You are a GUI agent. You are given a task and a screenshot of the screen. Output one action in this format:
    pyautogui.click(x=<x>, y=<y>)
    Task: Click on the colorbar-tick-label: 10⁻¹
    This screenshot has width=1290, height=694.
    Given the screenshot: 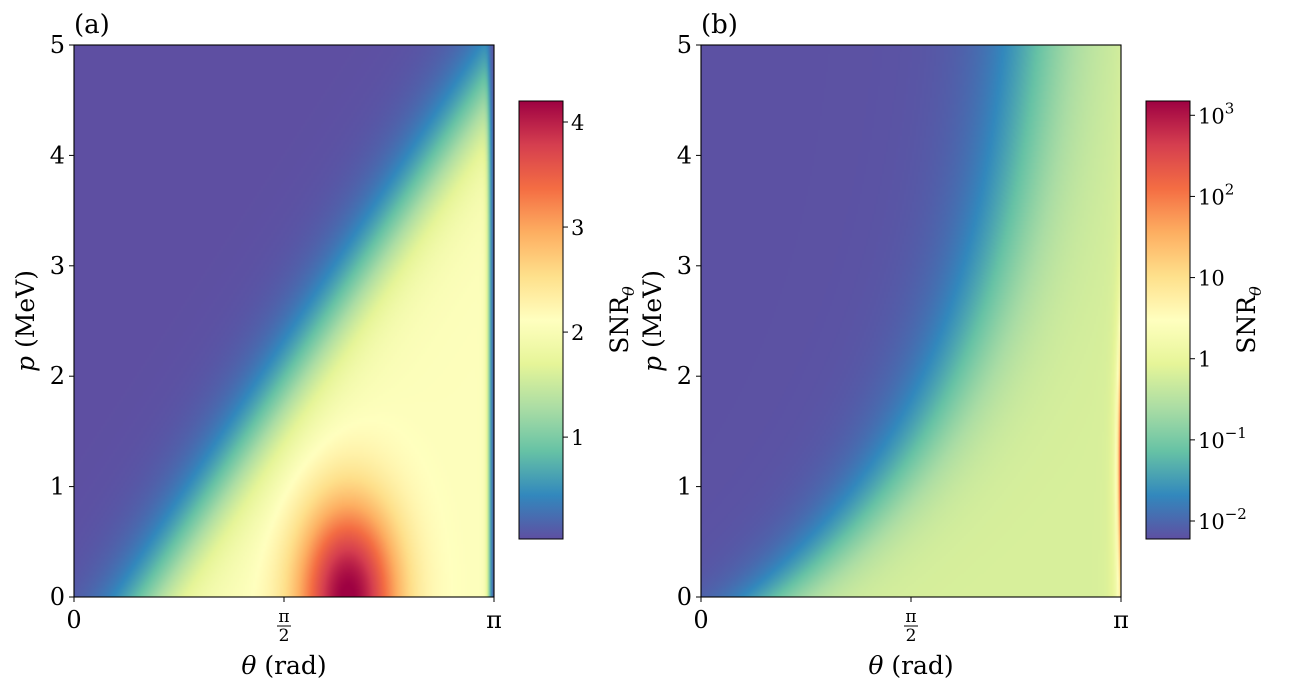 What is the action you would take?
    pyautogui.click(x=1222, y=438)
    